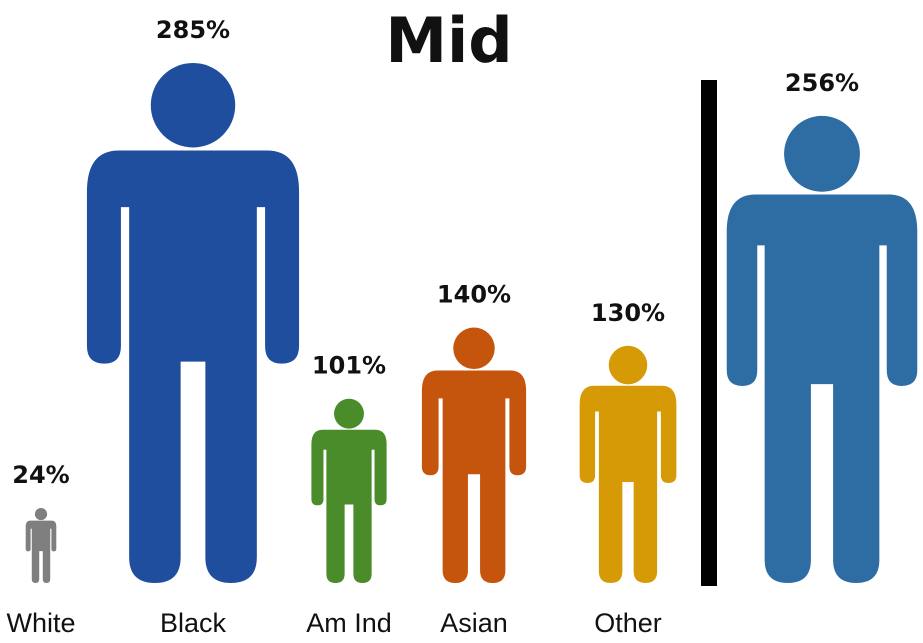 This screenshot has width=923, height=643. What do you see at coordinates (628, 623) in the screenshot?
I see `category-label-other: Other` at bounding box center [628, 623].